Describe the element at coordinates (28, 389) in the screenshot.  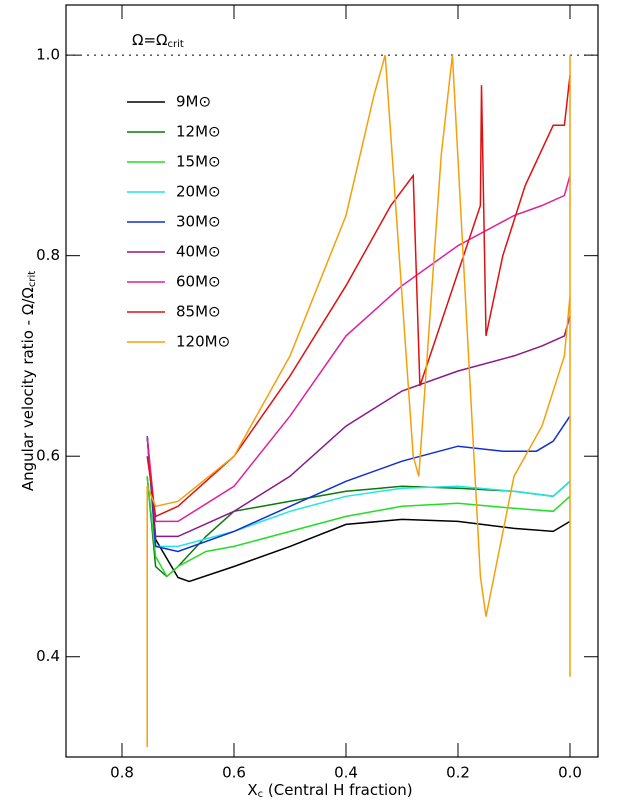
I see `y-label-text: Angular velocity ratio - Ω/Ω` at that location.